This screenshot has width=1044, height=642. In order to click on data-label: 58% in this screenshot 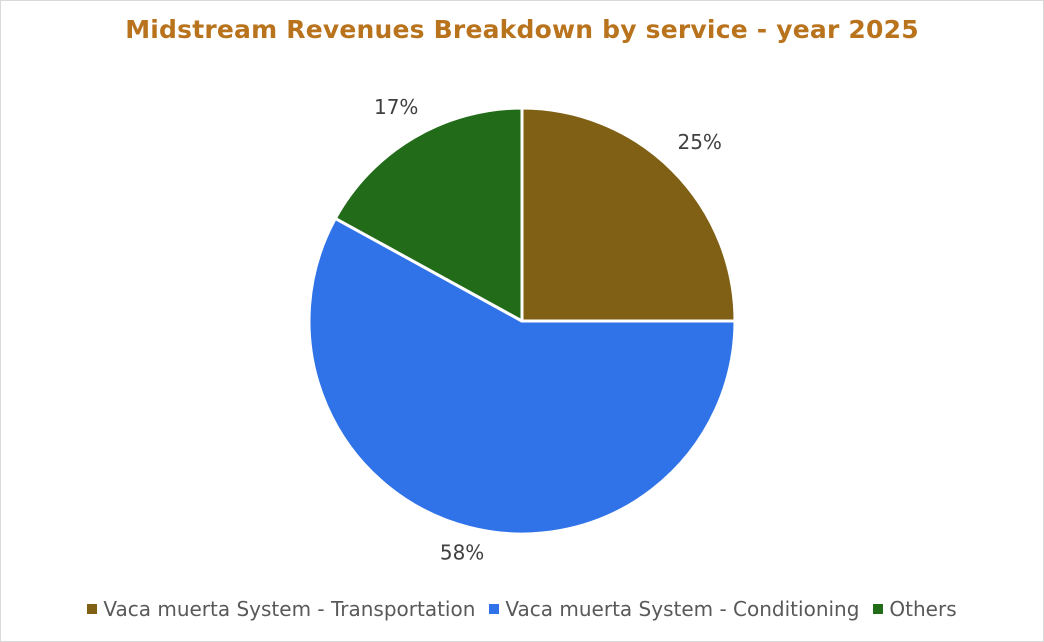, I will do `click(462, 553)`.